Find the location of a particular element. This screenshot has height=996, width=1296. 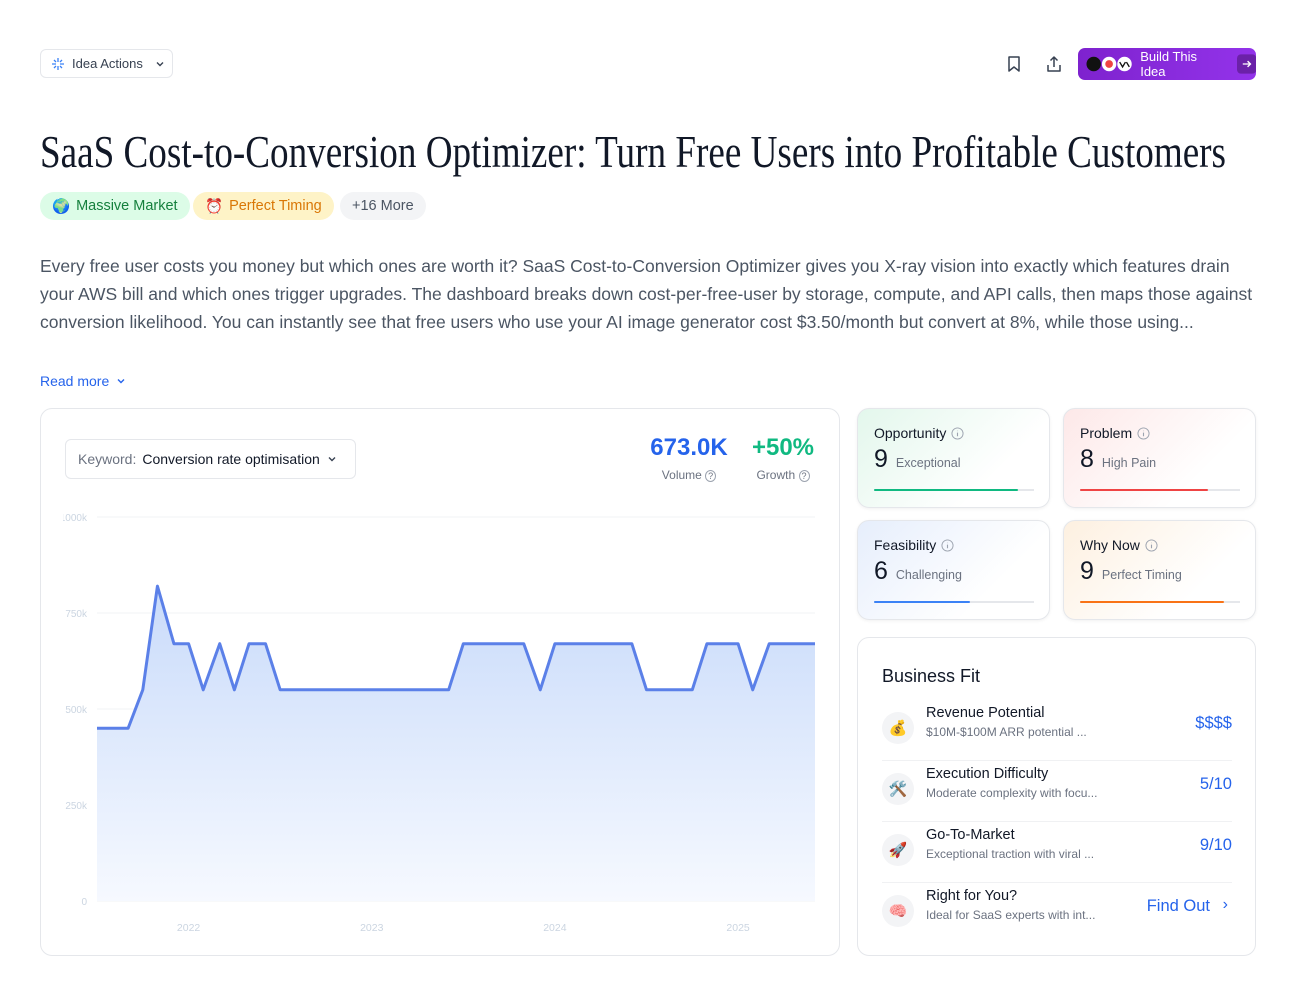

score-card: Why Now 9 Perfect Timing is located at coordinates (1159, 570).